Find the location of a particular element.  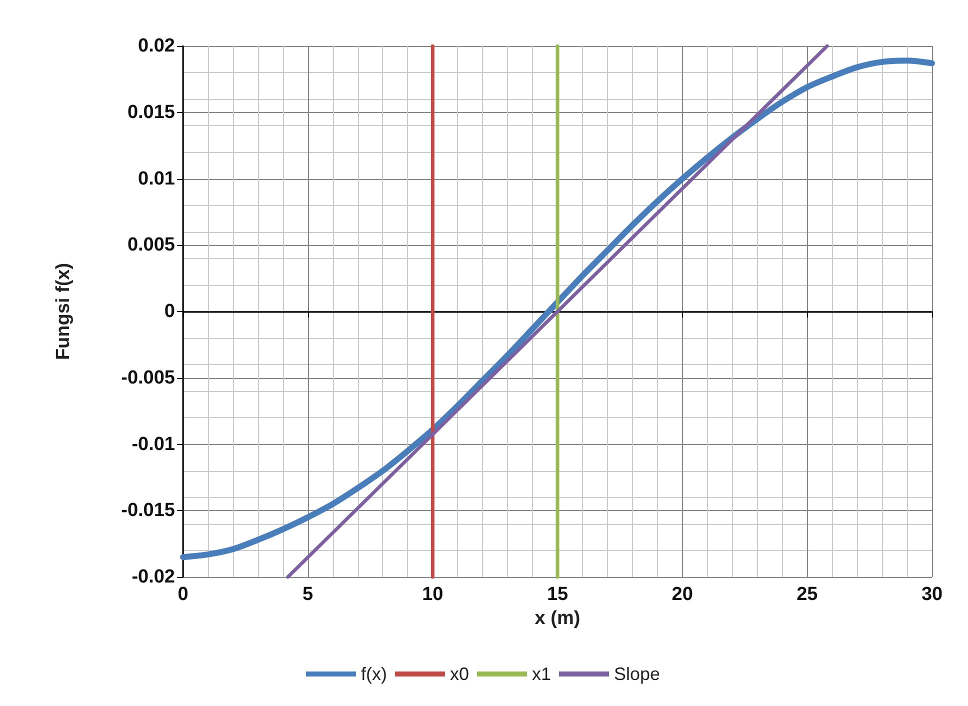

x-tick-label: 25 is located at coordinates (807, 594).